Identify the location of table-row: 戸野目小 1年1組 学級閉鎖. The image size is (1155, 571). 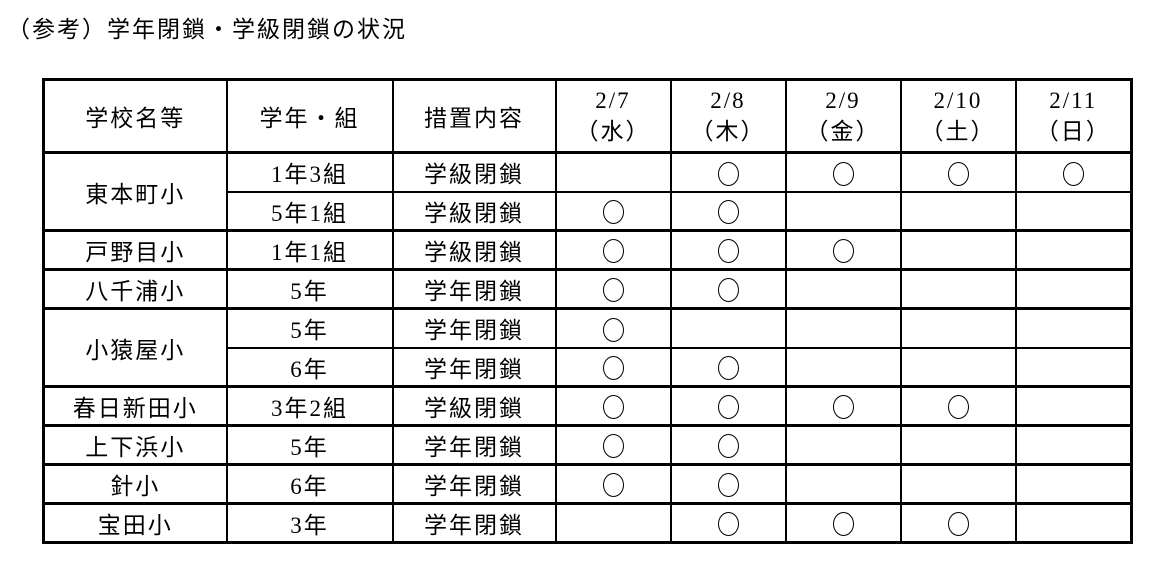
(587, 250).